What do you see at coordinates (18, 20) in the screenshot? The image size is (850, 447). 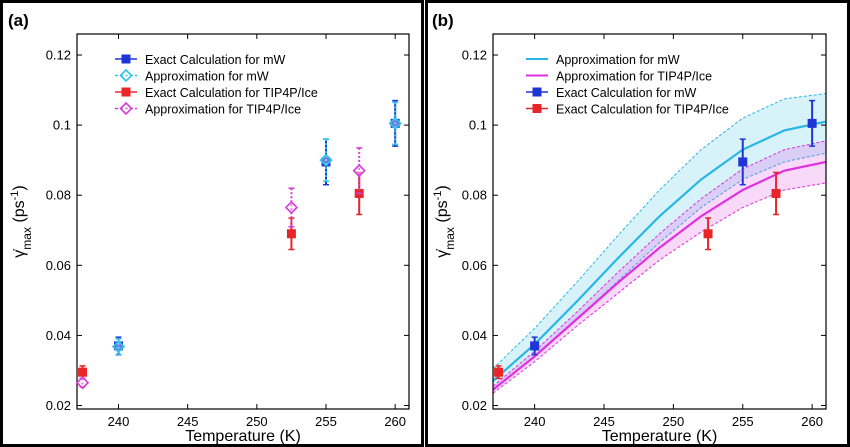 I see `panel-label: (a)` at bounding box center [18, 20].